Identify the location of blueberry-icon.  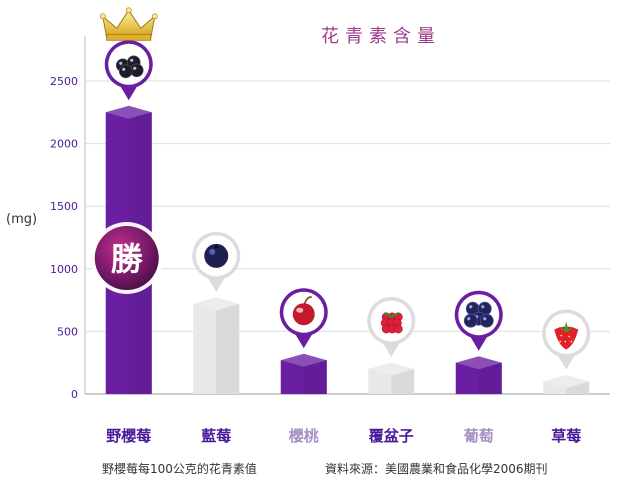
(216, 255).